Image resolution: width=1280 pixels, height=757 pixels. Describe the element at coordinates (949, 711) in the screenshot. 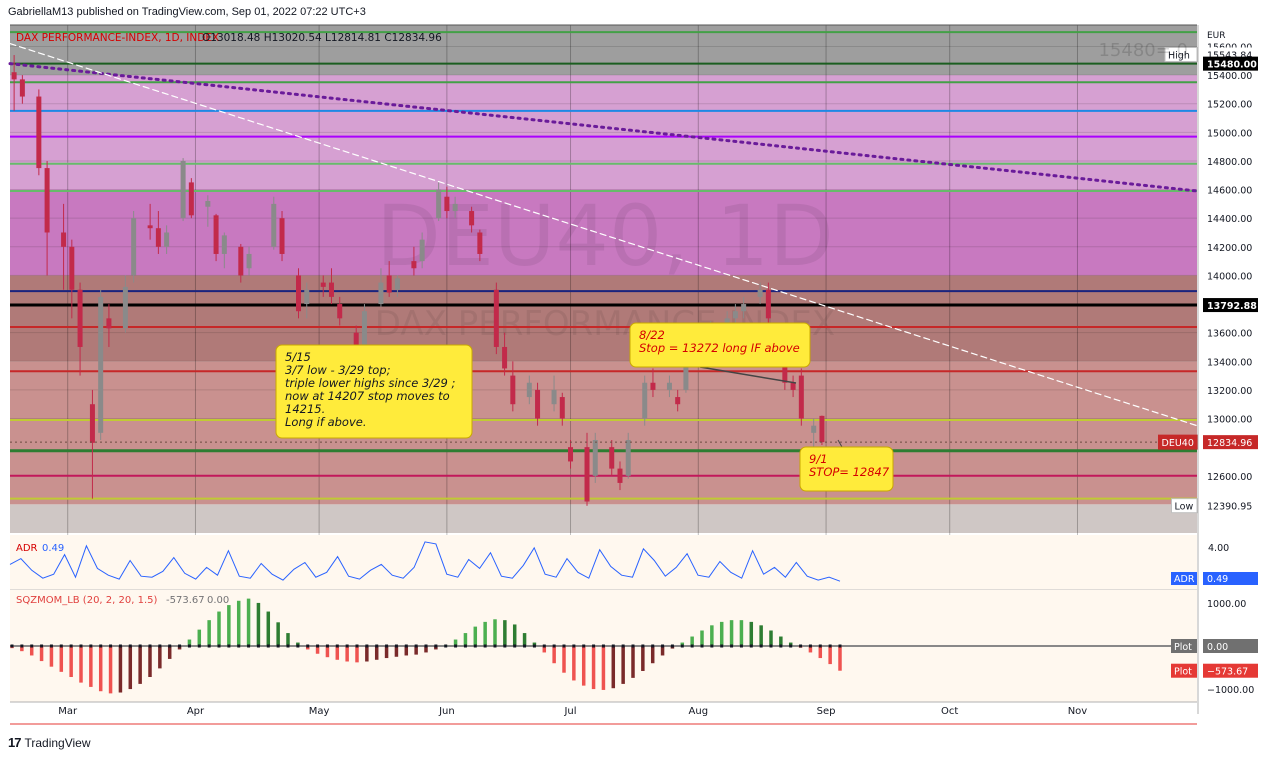

I see `time-tick-label: Oct` at that location.